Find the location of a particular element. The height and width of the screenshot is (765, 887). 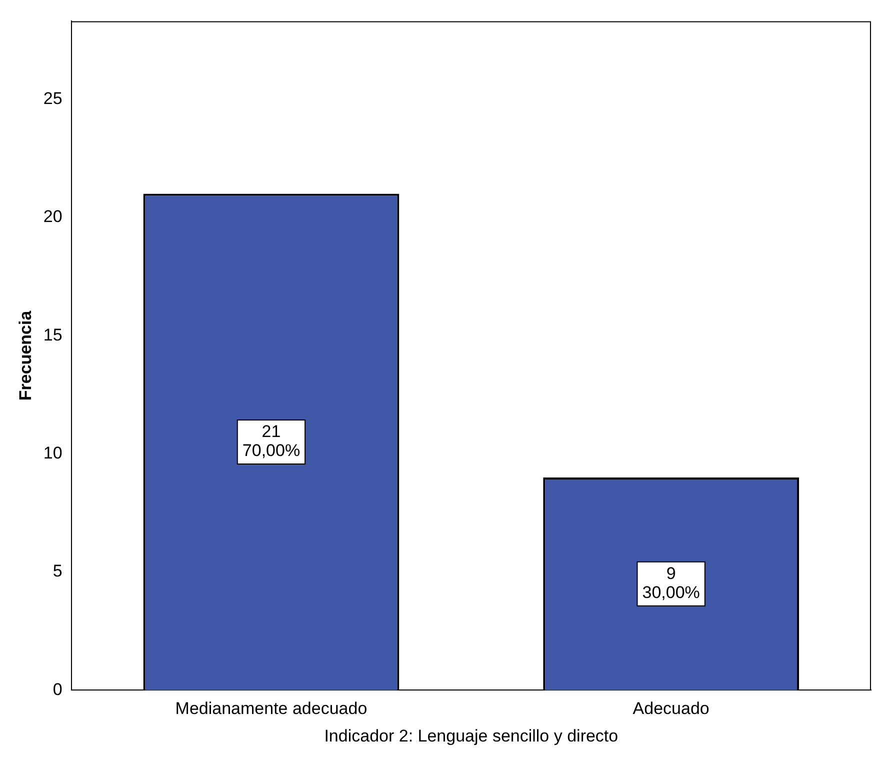

y-tick-label: 5 is located at coordinates (57, 571).